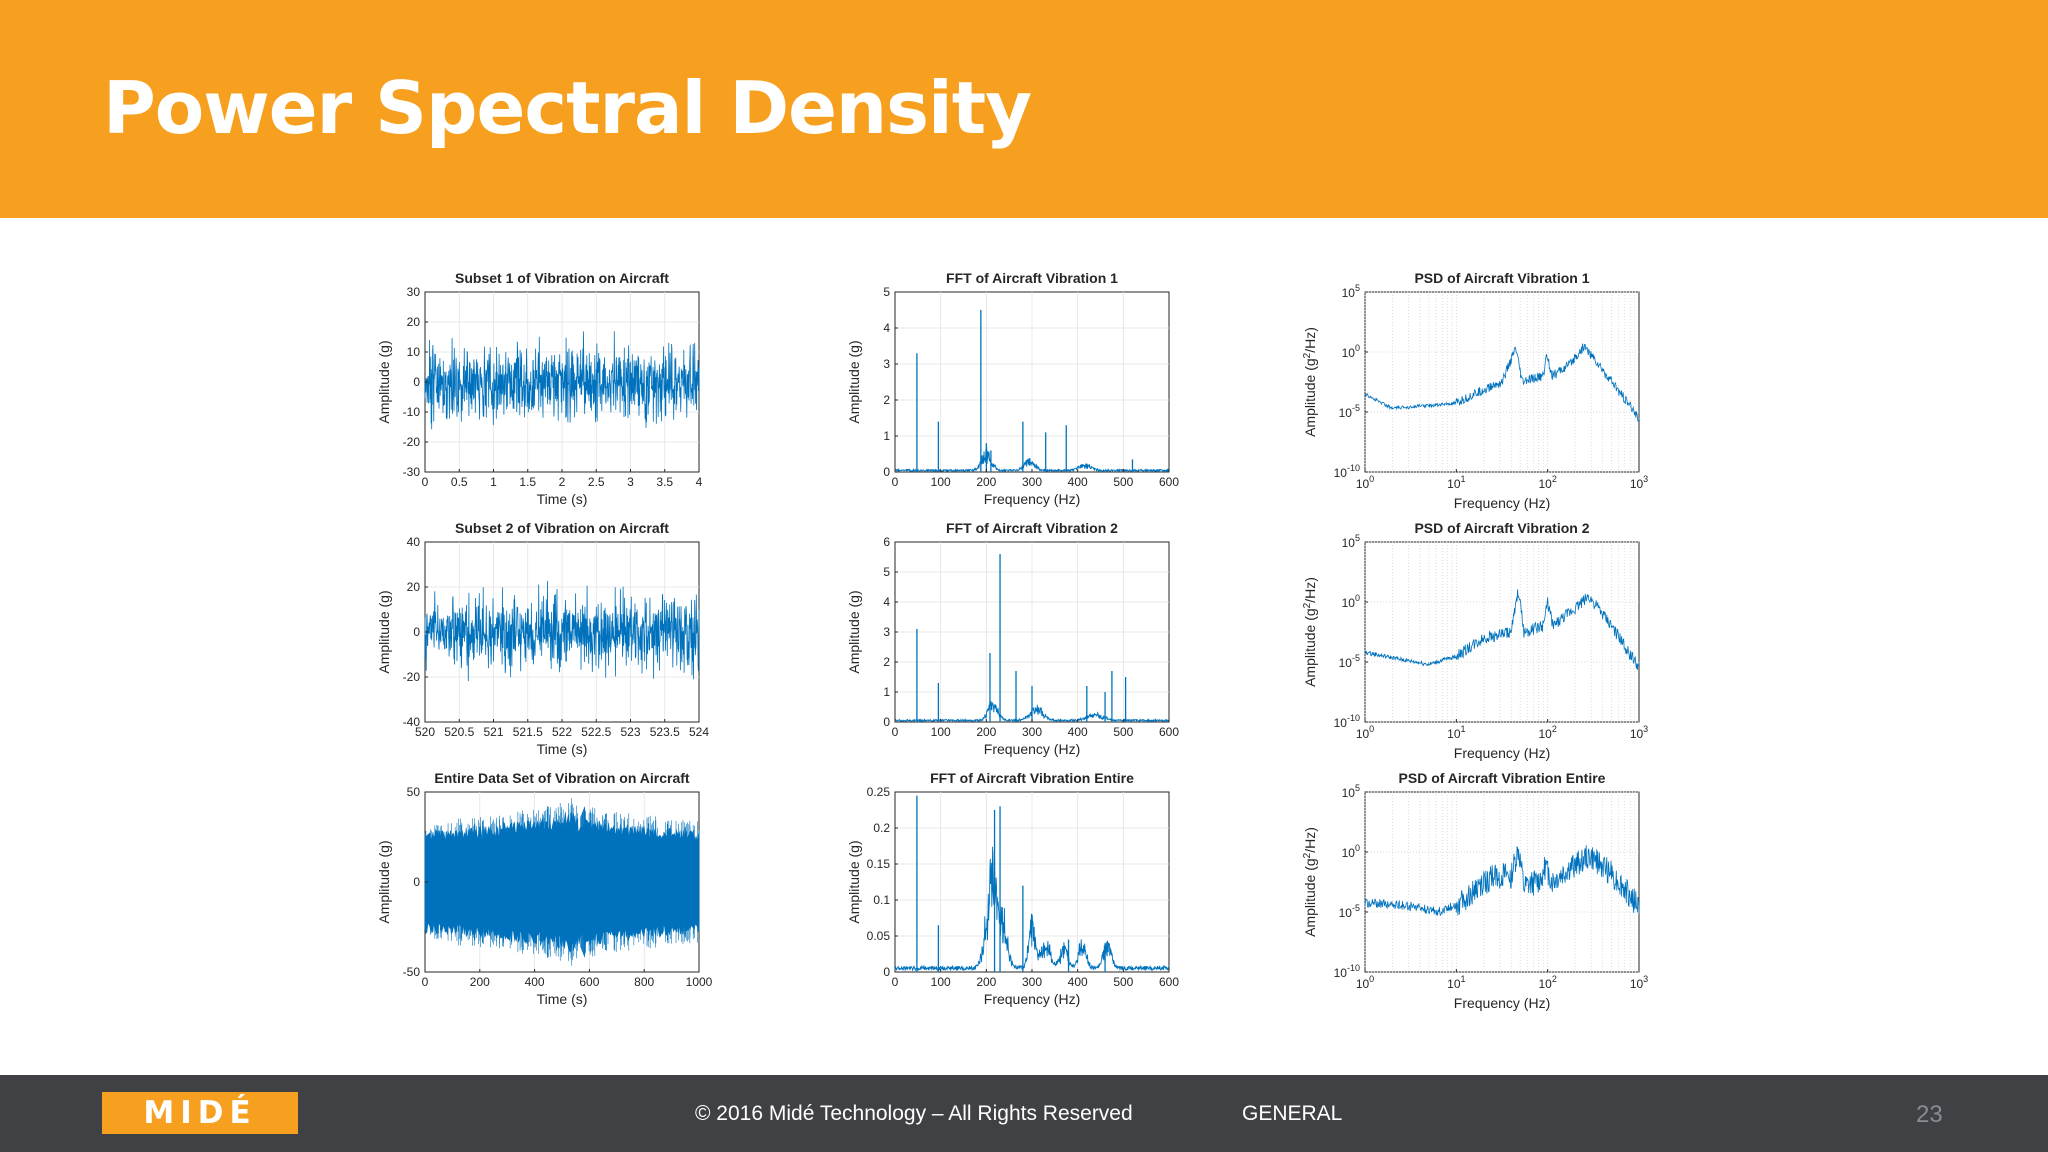 Image resolution: width=2048 pixels, height=1152 pixels. I want to click on y-tick-label: 5, so click(886, 292).